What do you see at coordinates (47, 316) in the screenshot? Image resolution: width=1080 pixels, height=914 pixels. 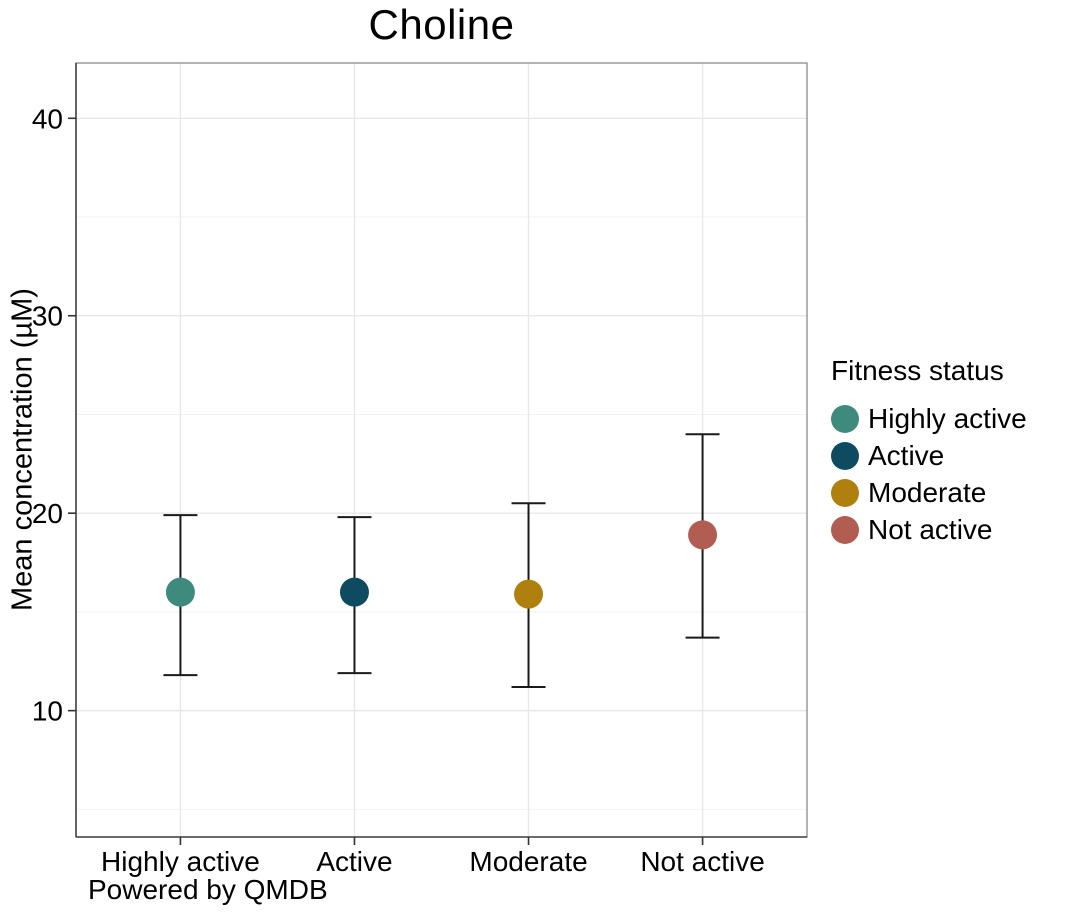 I see `y-tick-label: 30` at bounding box center [47, 316].